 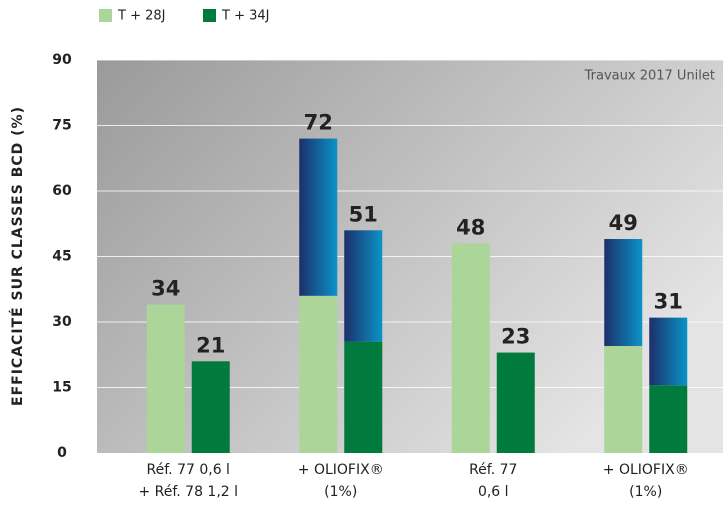 What do you see at coordinates (515, 337) in the screenshot?
I see `data-label: 23` at bounding box center [515, 337].